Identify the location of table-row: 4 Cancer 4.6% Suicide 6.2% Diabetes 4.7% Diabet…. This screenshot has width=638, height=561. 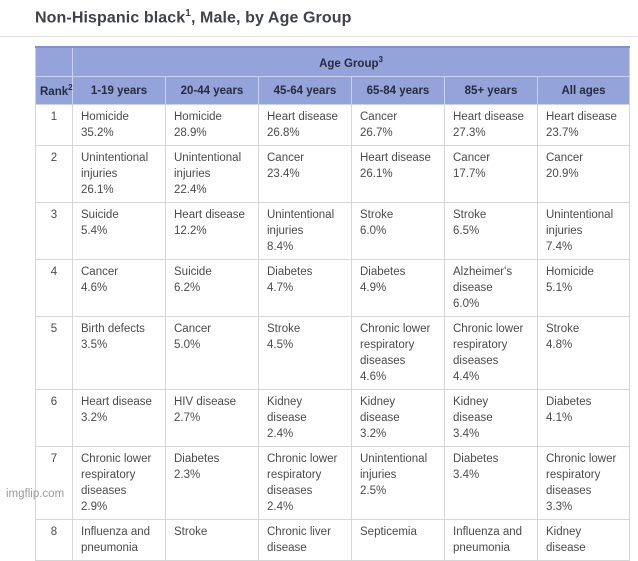
(333, 288).